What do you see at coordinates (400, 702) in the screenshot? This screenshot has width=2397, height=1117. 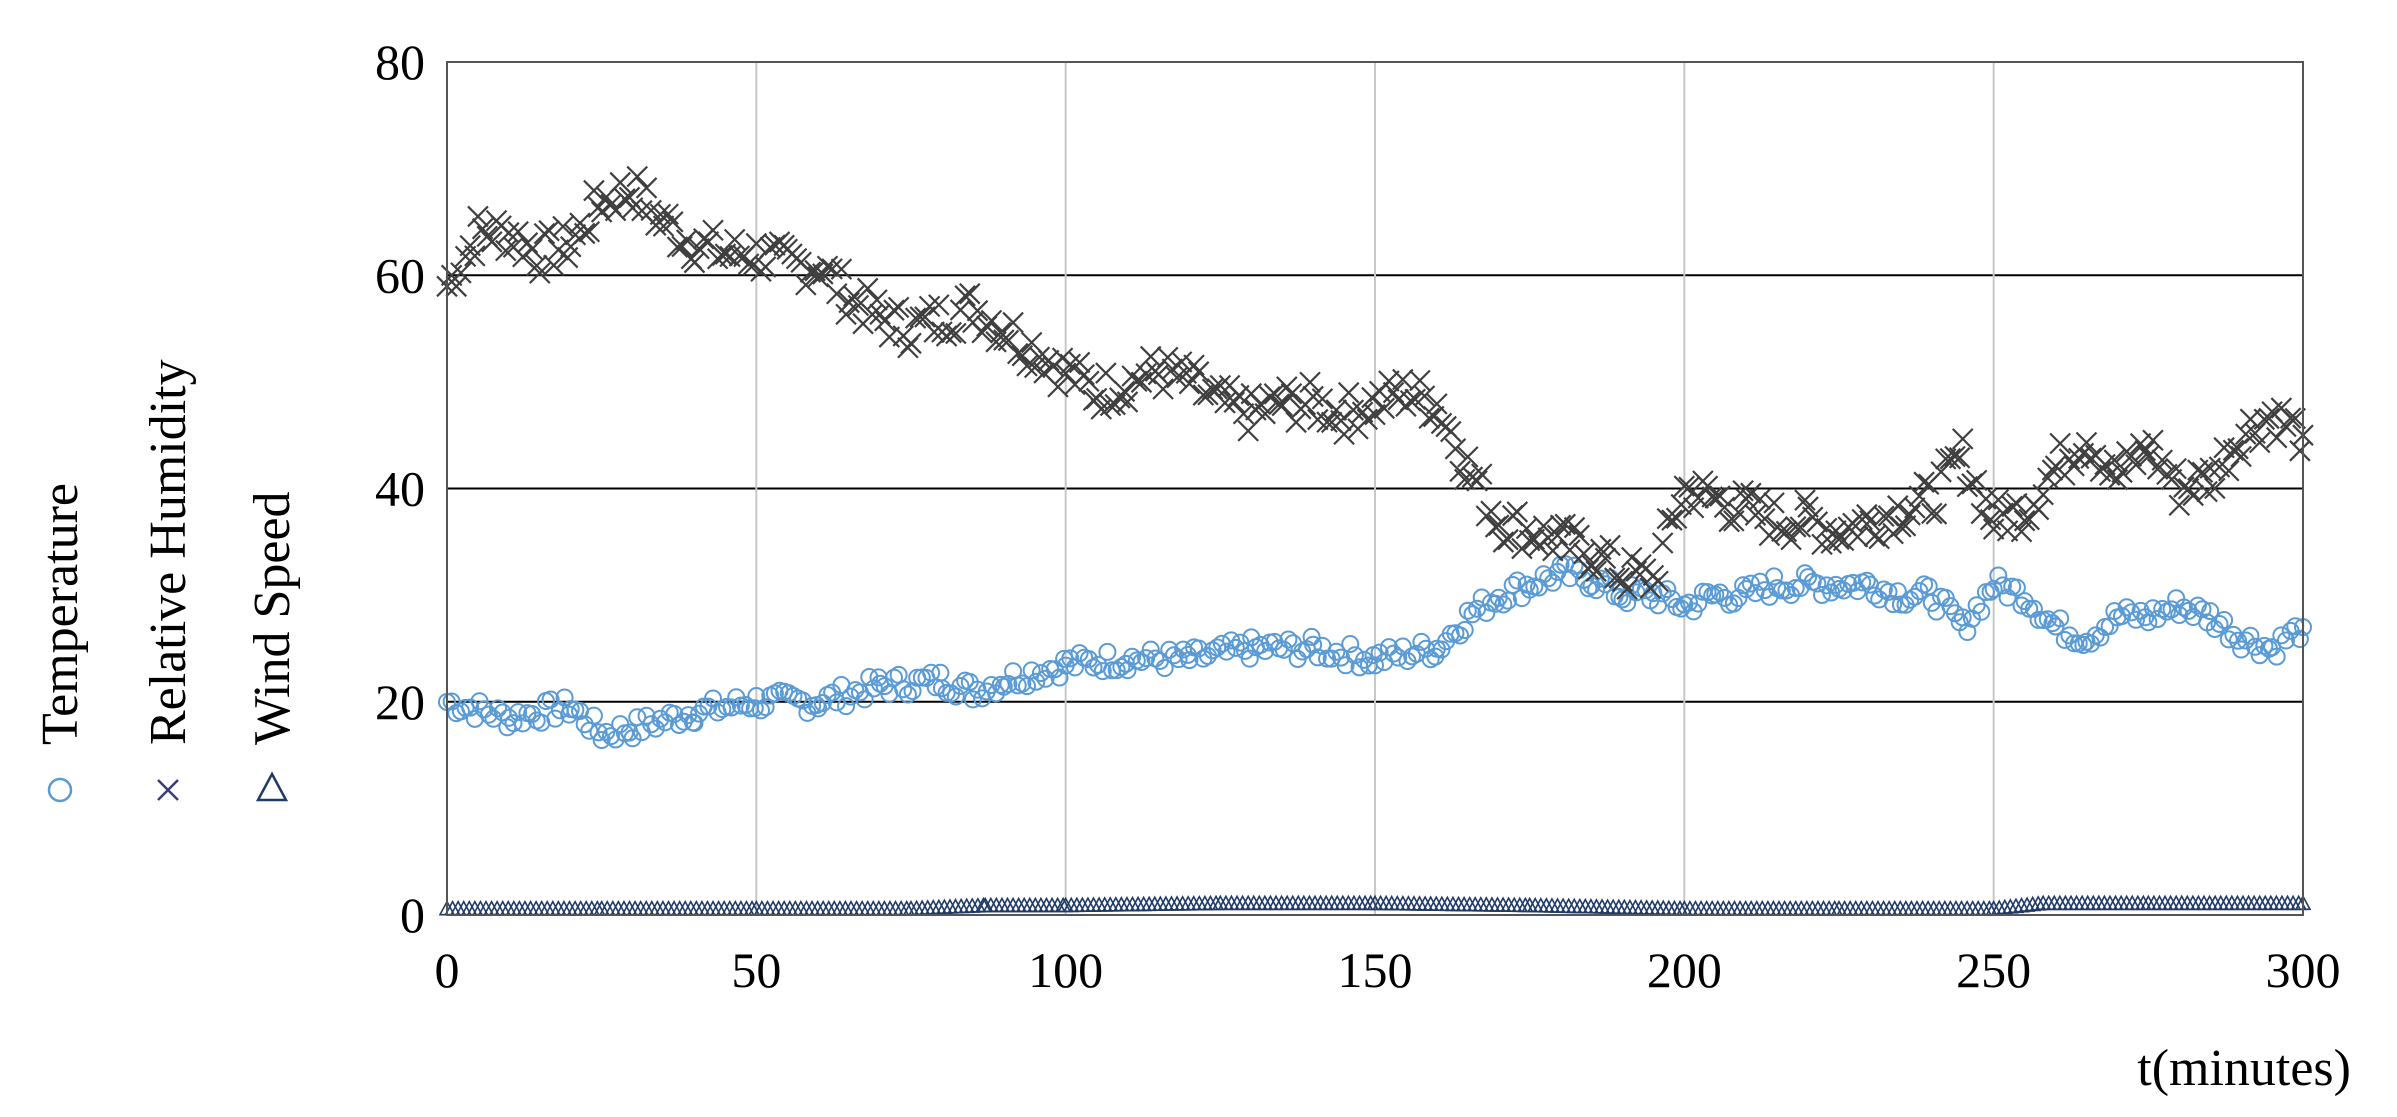 I see `y-tick-label: 20` at bounding box center [400, 702].